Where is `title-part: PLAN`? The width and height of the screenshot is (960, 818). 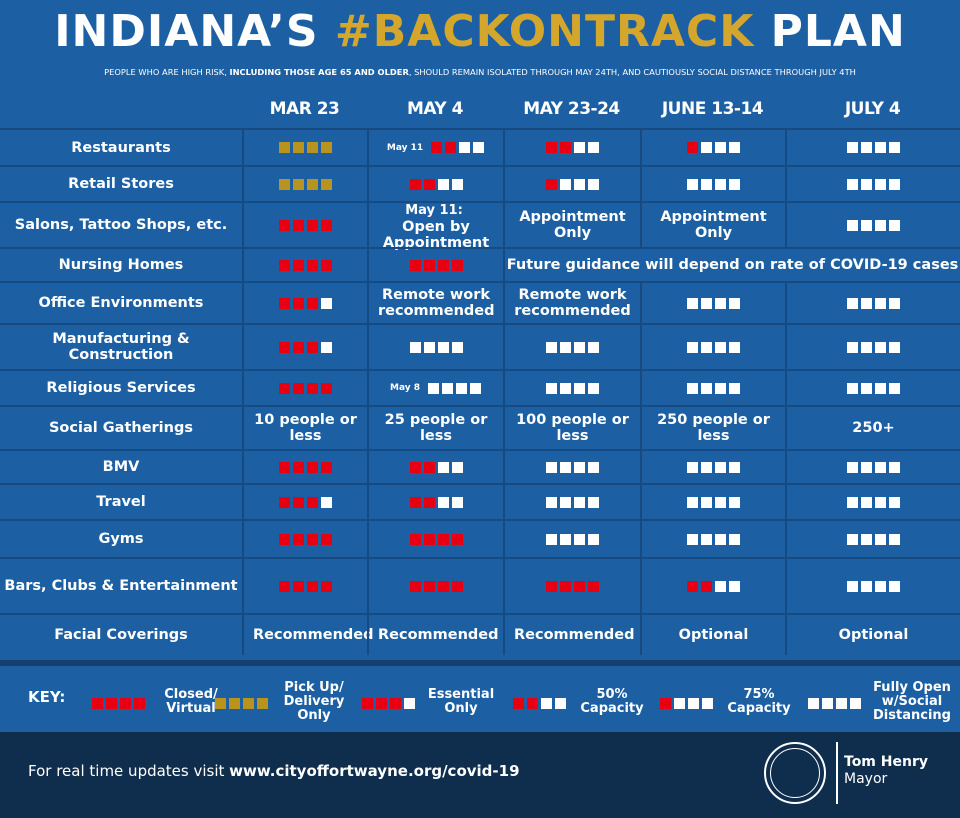
title-part: PLAN is located at coordinates (830, 31).